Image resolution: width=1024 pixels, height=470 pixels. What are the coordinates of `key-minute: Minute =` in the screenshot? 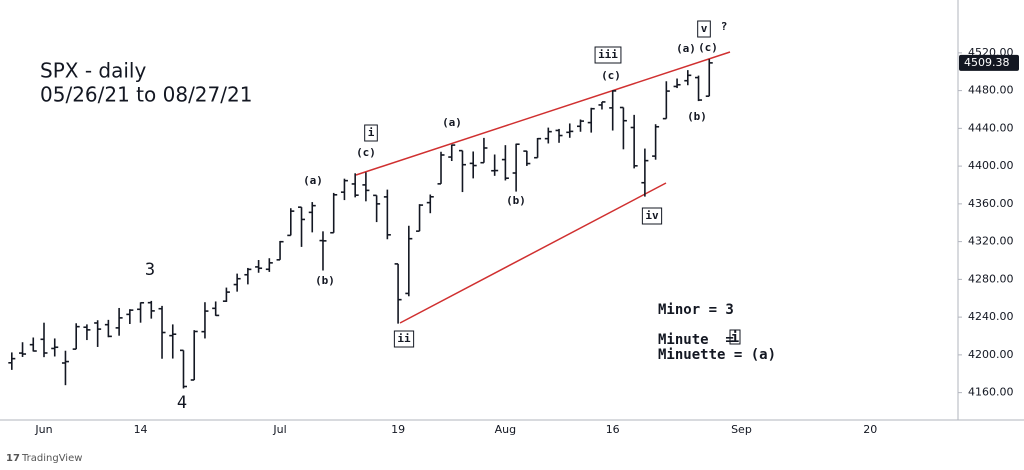 It's located at (696, 340).